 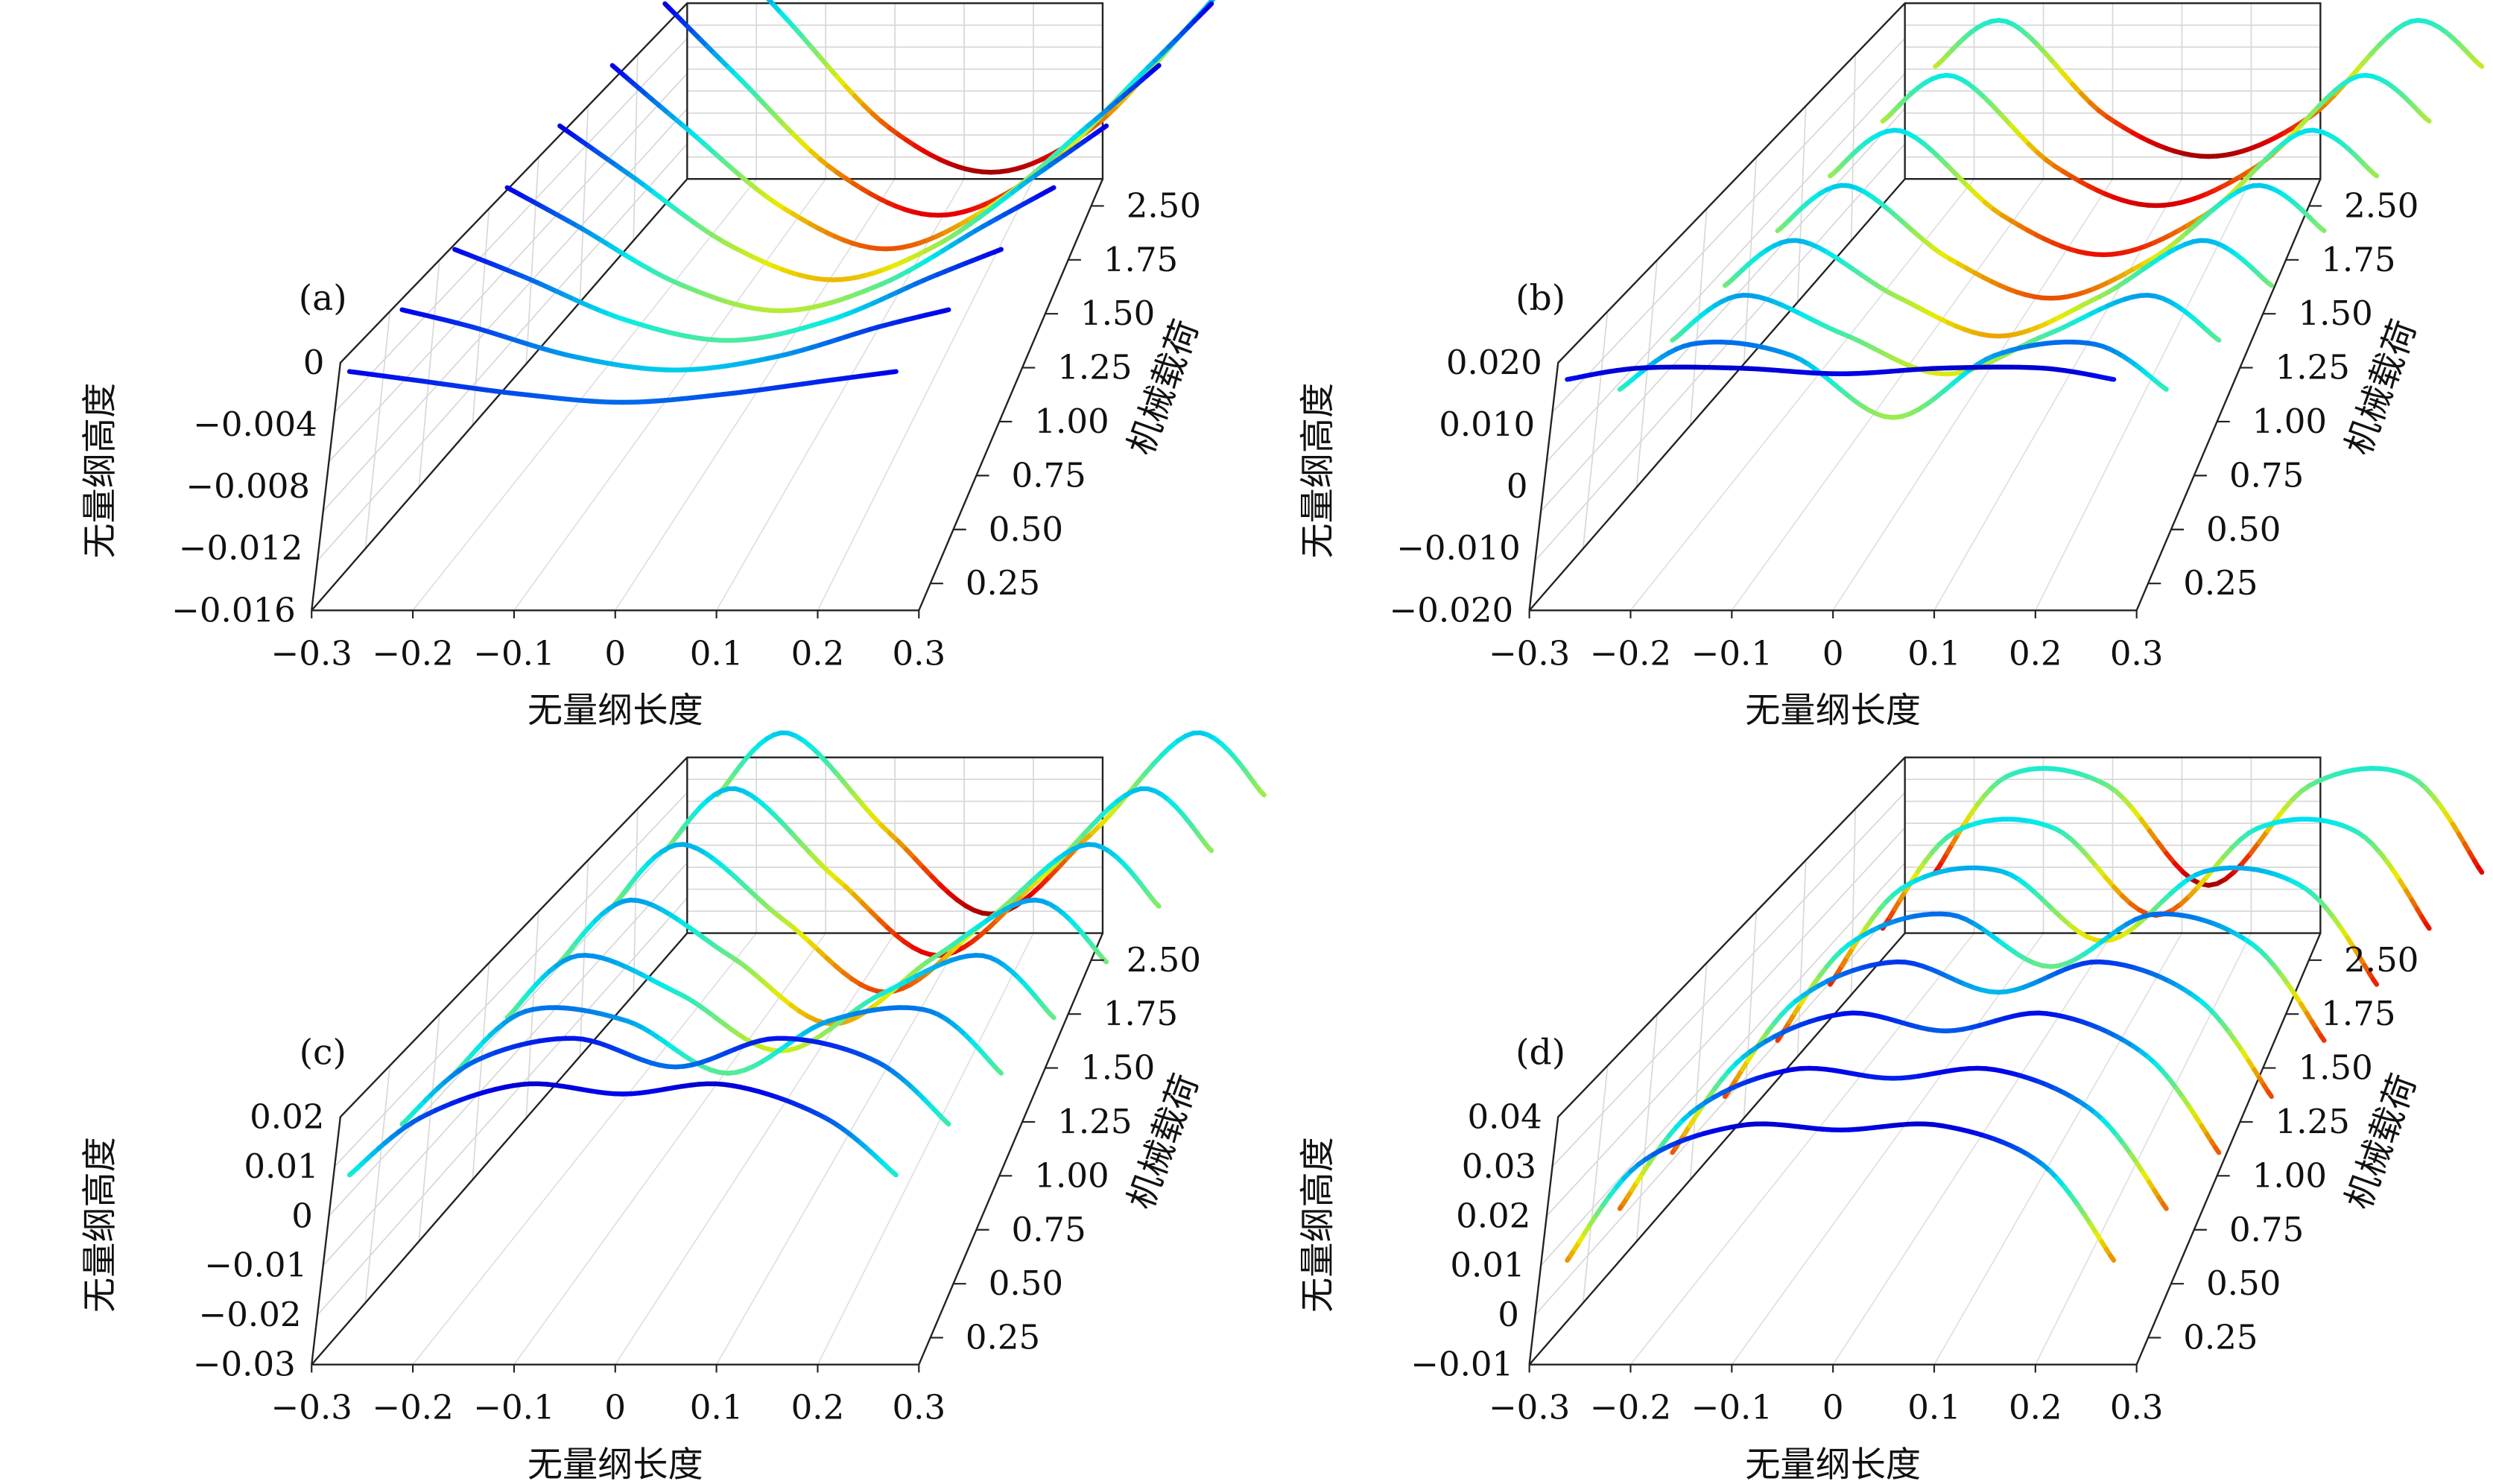 What do you see at coordinates (1540, 299) in the screenshot?
I see `panel-label: (b)` at bounding box center [1540, 299].